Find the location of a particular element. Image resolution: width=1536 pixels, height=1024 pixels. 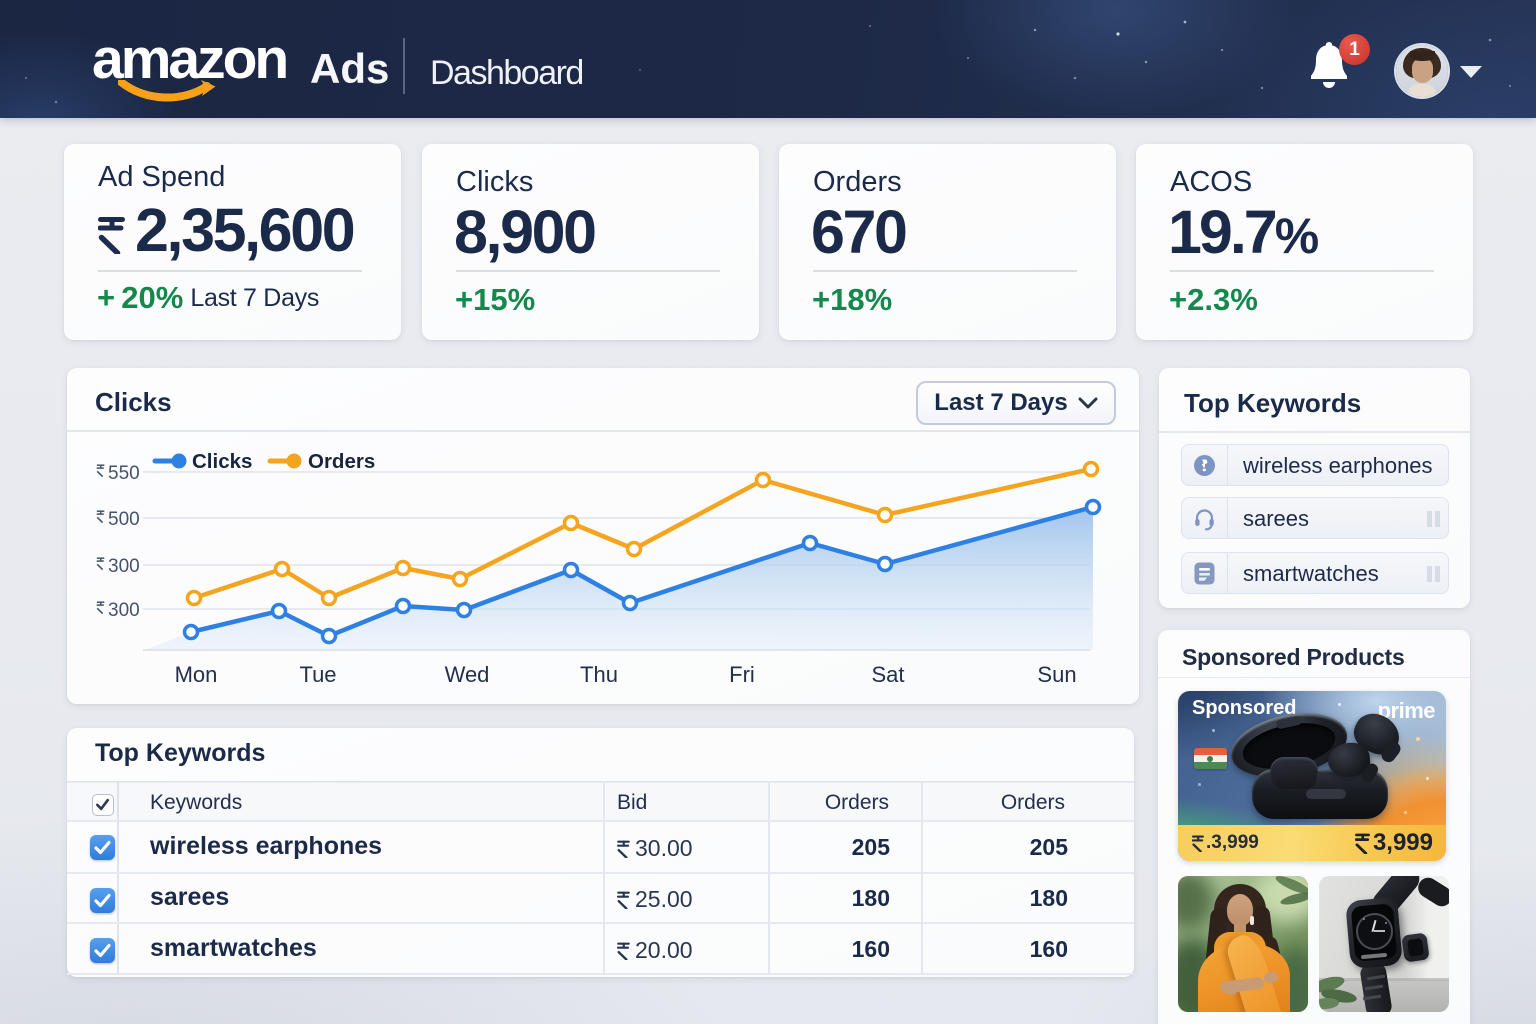

svg-text: Mon is located at coordinates (196, 674).